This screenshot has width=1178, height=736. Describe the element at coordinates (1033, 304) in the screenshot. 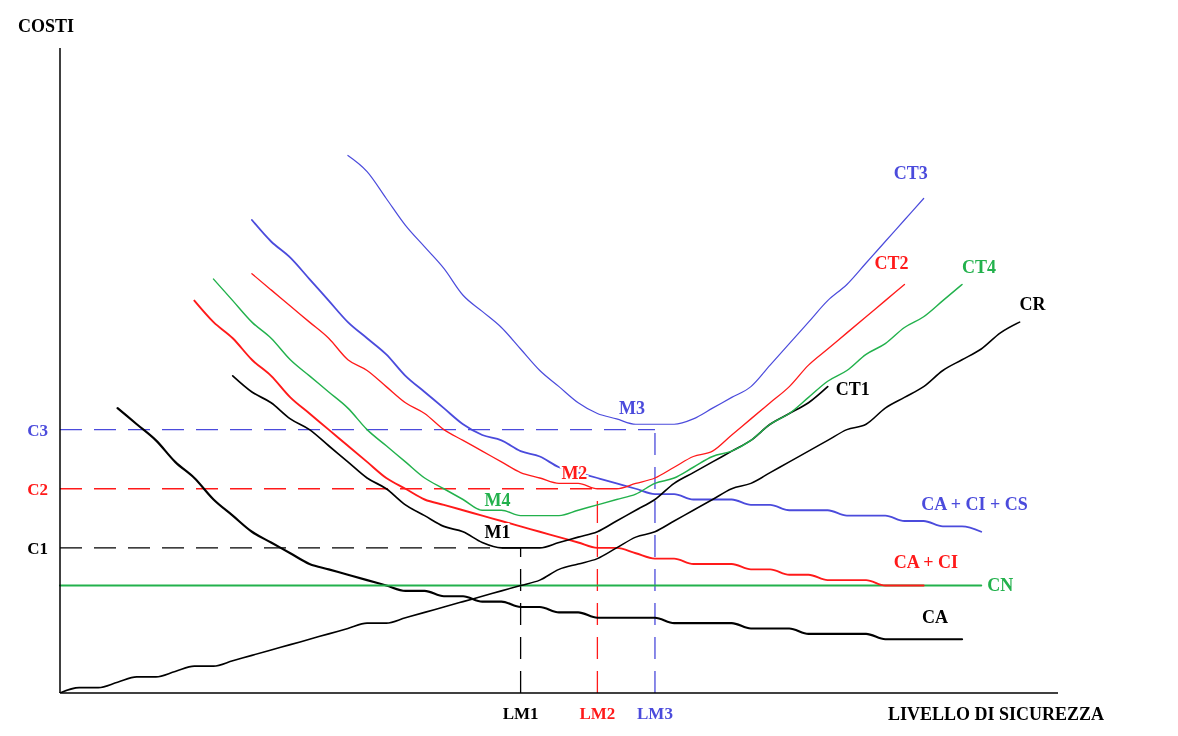

I see `series-label: CR` at that location.